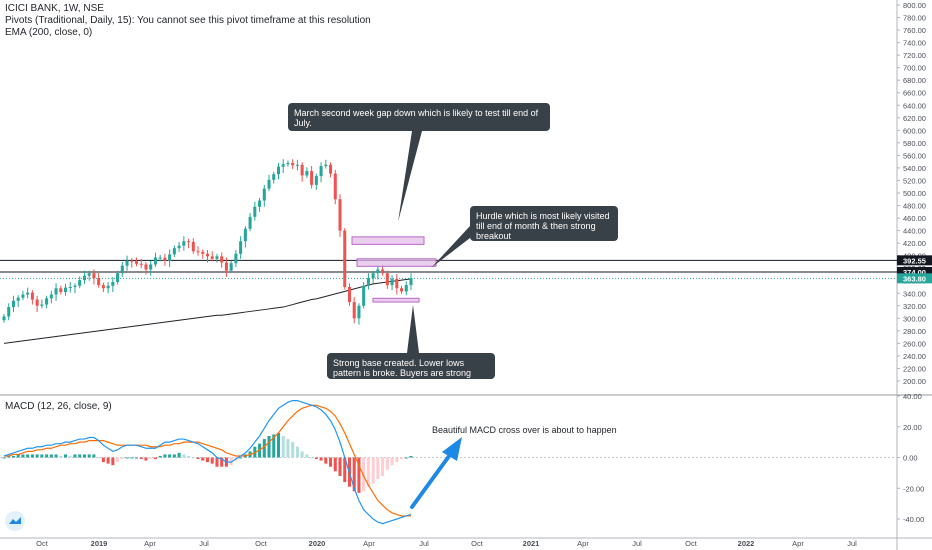 The image size is (932, 550). I want to click on tradingview-logo-icon, so click(15, 521).